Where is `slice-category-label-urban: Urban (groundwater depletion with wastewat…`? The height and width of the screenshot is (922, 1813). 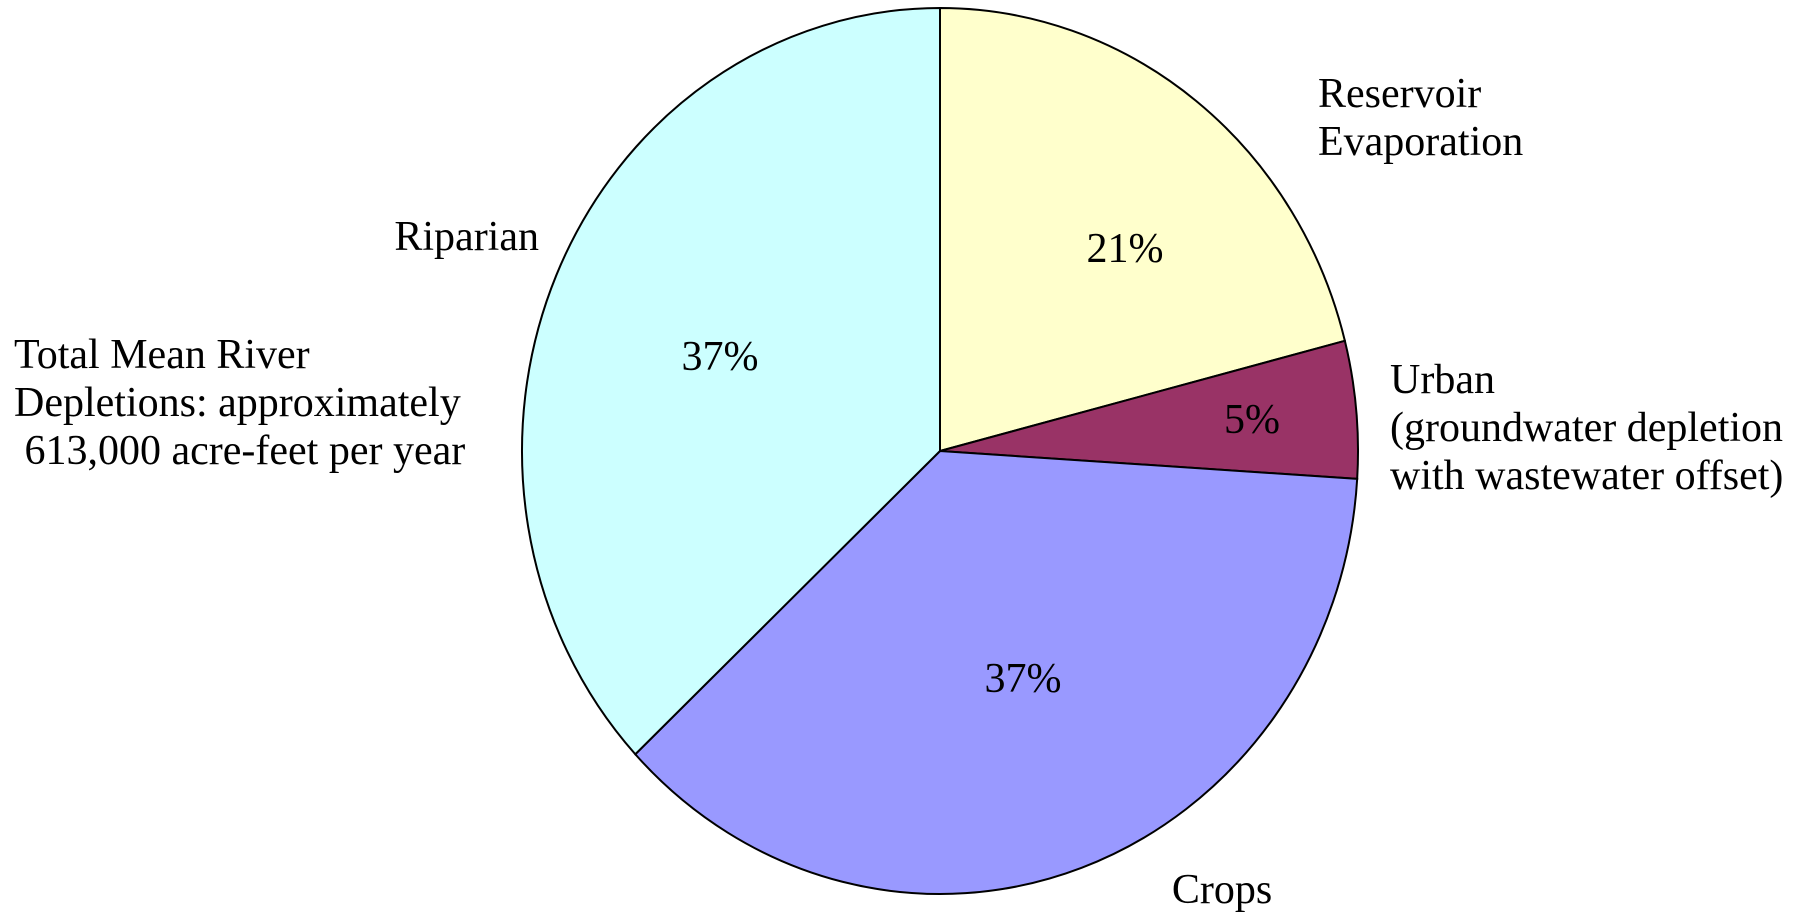 slice-category-label-urban: Urban (groundwater depletion with wastewat… is located at coordinates (1586, 428).